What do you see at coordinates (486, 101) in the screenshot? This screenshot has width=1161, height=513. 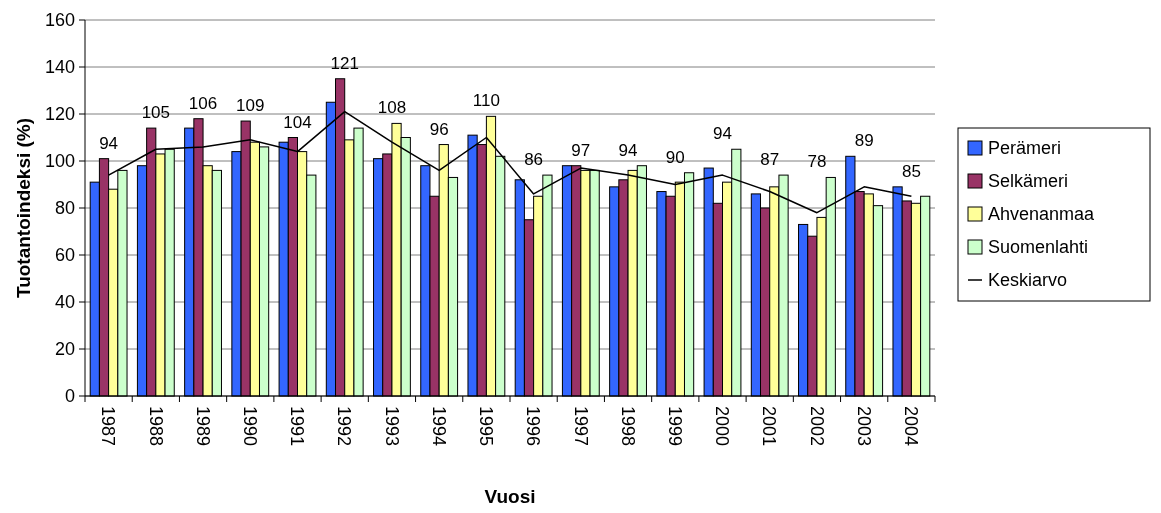 I see `data-label: 110` at bounding box center [486, 101].